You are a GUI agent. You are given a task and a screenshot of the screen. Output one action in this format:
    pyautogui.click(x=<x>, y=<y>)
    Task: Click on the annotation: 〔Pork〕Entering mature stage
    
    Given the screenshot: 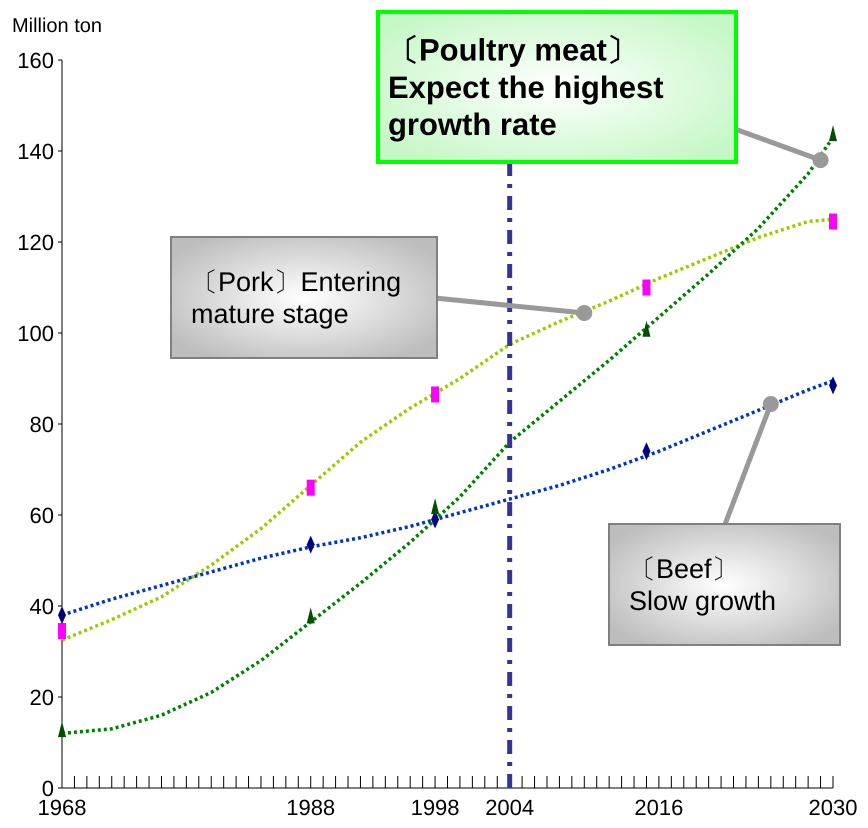 What is the action you would take?
    pyautogui.click(x=296, y=298)
    